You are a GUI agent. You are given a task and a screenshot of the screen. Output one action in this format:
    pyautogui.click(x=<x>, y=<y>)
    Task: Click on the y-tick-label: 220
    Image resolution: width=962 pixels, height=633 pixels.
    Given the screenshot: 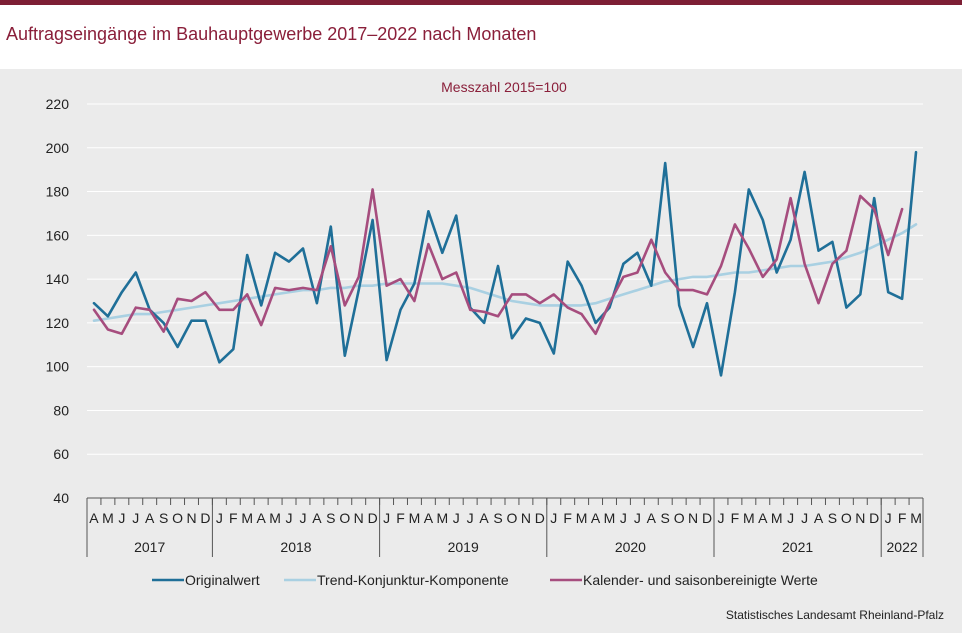 What is the action you would take?
    pyautogui.click(x=58, y=104)
    